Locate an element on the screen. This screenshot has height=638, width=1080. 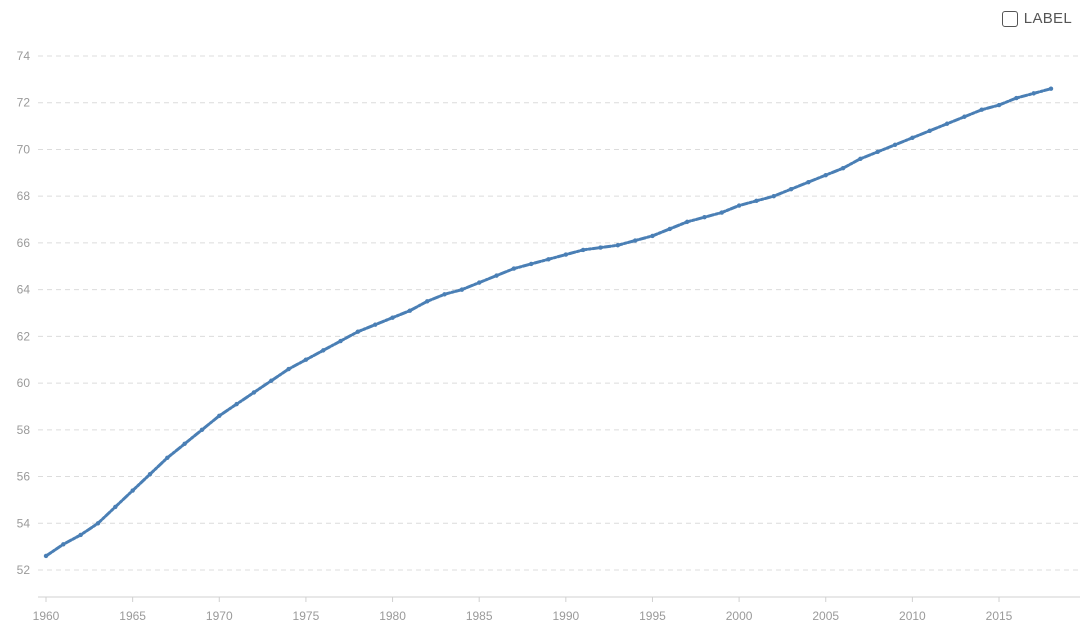
x-tick-label: 2010 is located at coordinates (912, 616).